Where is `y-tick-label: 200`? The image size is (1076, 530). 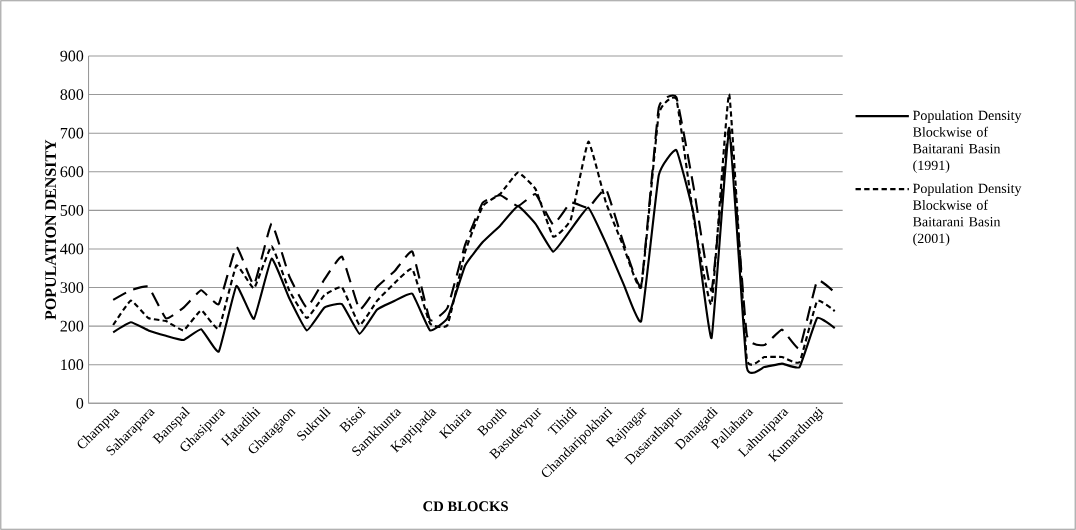 y-tick-label: 200 is located at coordinates (72, 326).